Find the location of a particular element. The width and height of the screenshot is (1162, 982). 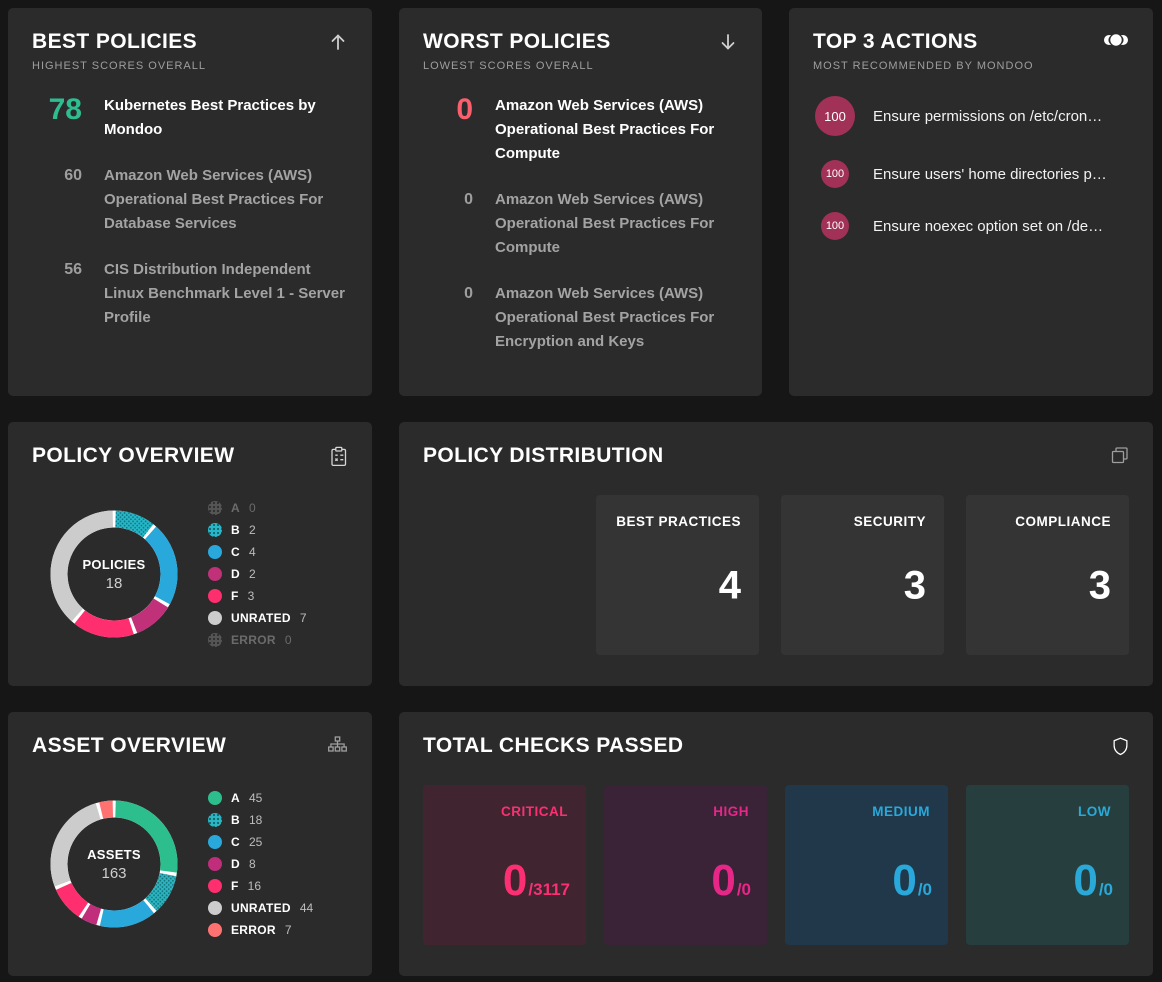

copy-stack-icon is located at coordinates (1119, 455).